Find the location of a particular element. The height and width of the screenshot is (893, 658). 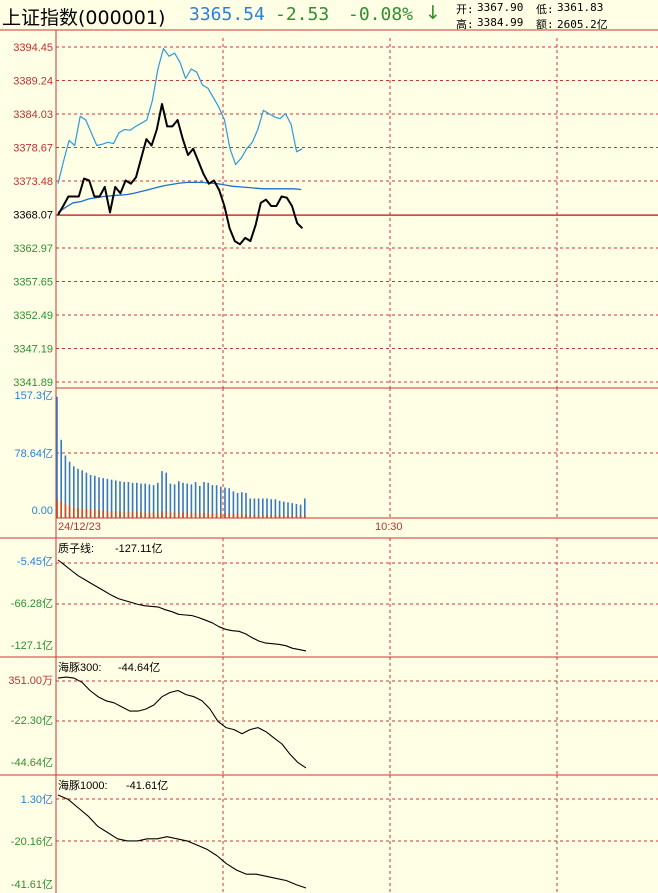

indicator-tick-label: -127.1亿 is located at coordinates (32, 645).